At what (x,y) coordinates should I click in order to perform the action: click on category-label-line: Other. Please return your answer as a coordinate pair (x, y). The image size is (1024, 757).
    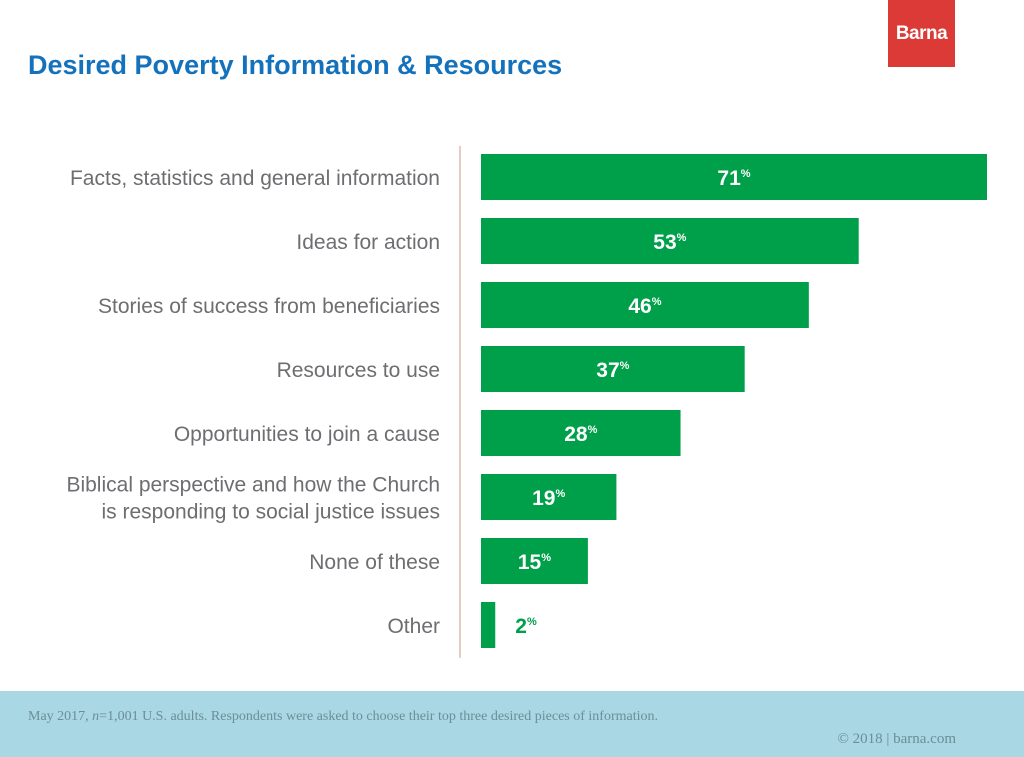
    Looking at the image, I should click on (413, 626).